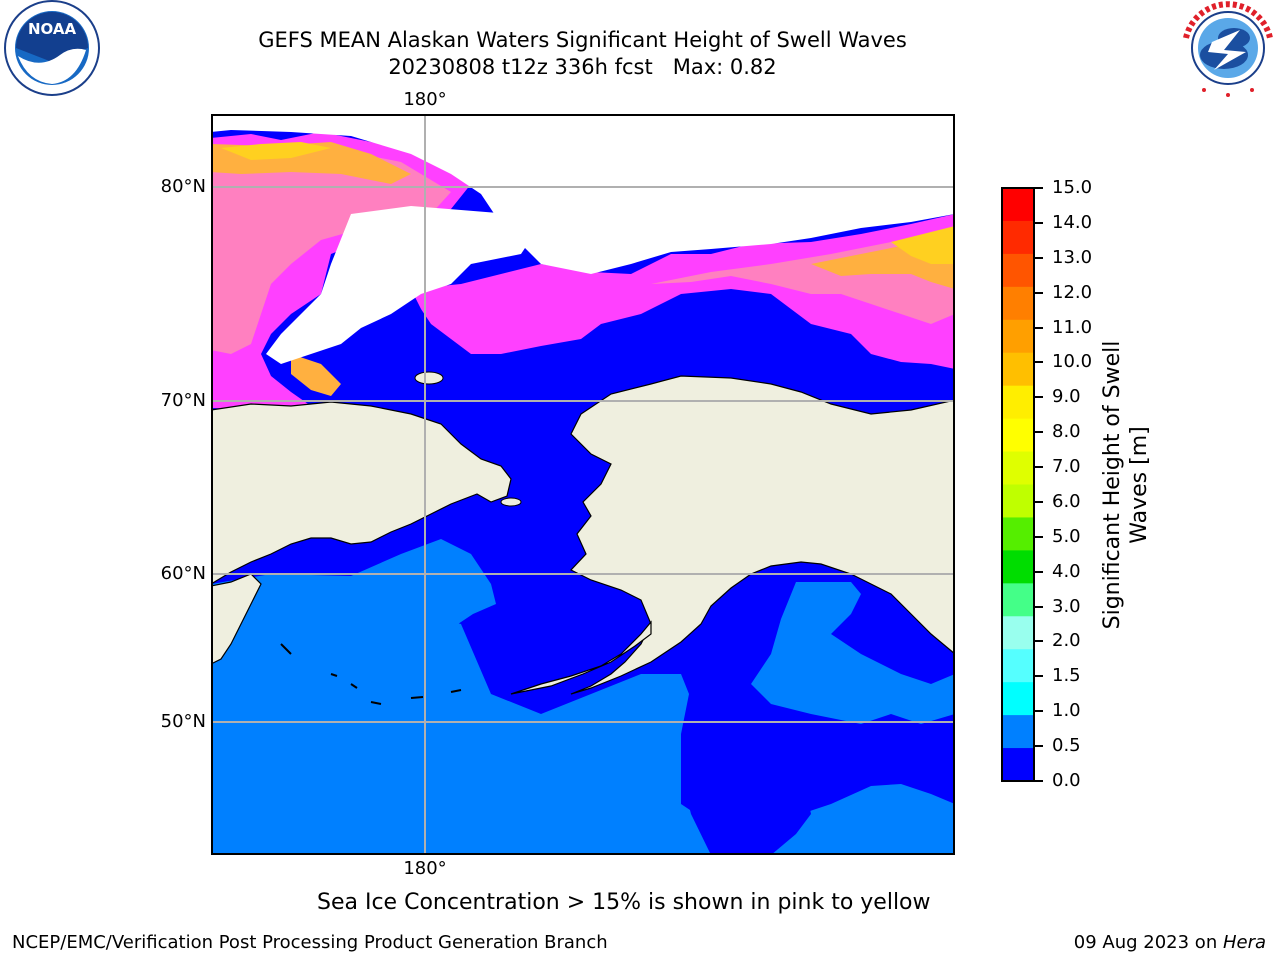  What do you see at coordinates (1112, 485) in the screenshot?
I see `colorbar-label-line1: Significant Height of Swell` at bounding box center [1112, 485].